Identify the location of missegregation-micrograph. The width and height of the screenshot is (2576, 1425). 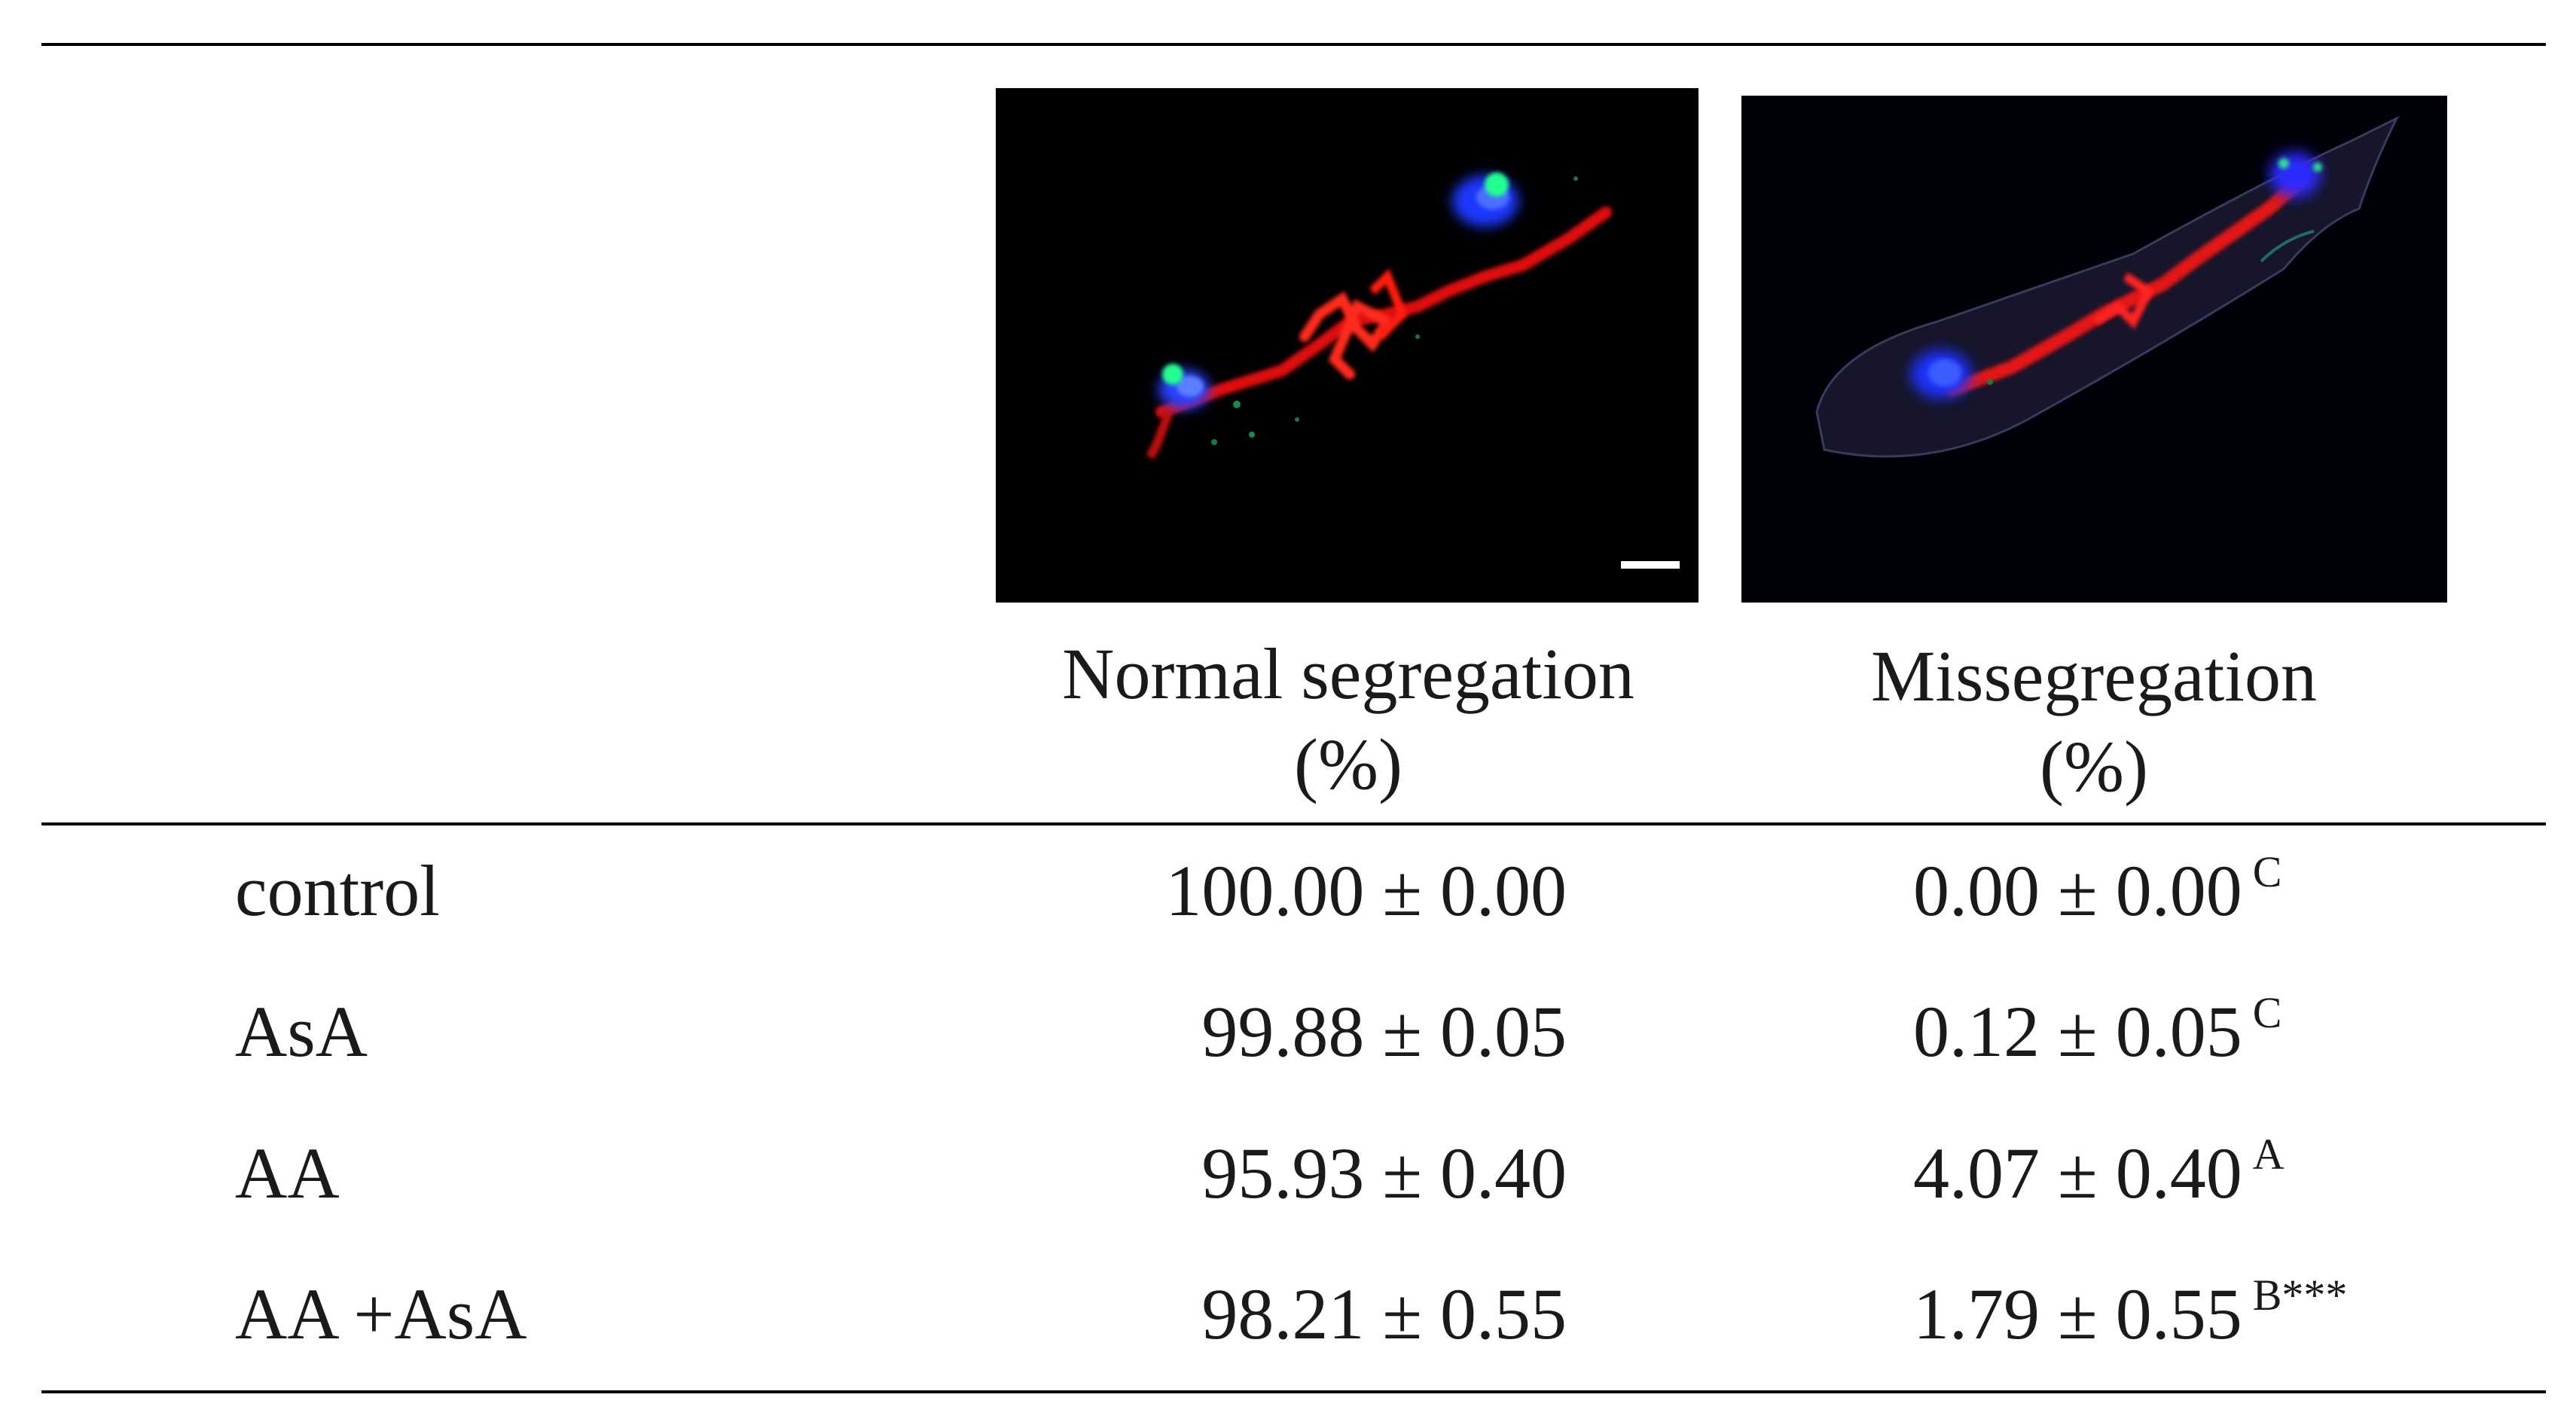
(2094, 350).